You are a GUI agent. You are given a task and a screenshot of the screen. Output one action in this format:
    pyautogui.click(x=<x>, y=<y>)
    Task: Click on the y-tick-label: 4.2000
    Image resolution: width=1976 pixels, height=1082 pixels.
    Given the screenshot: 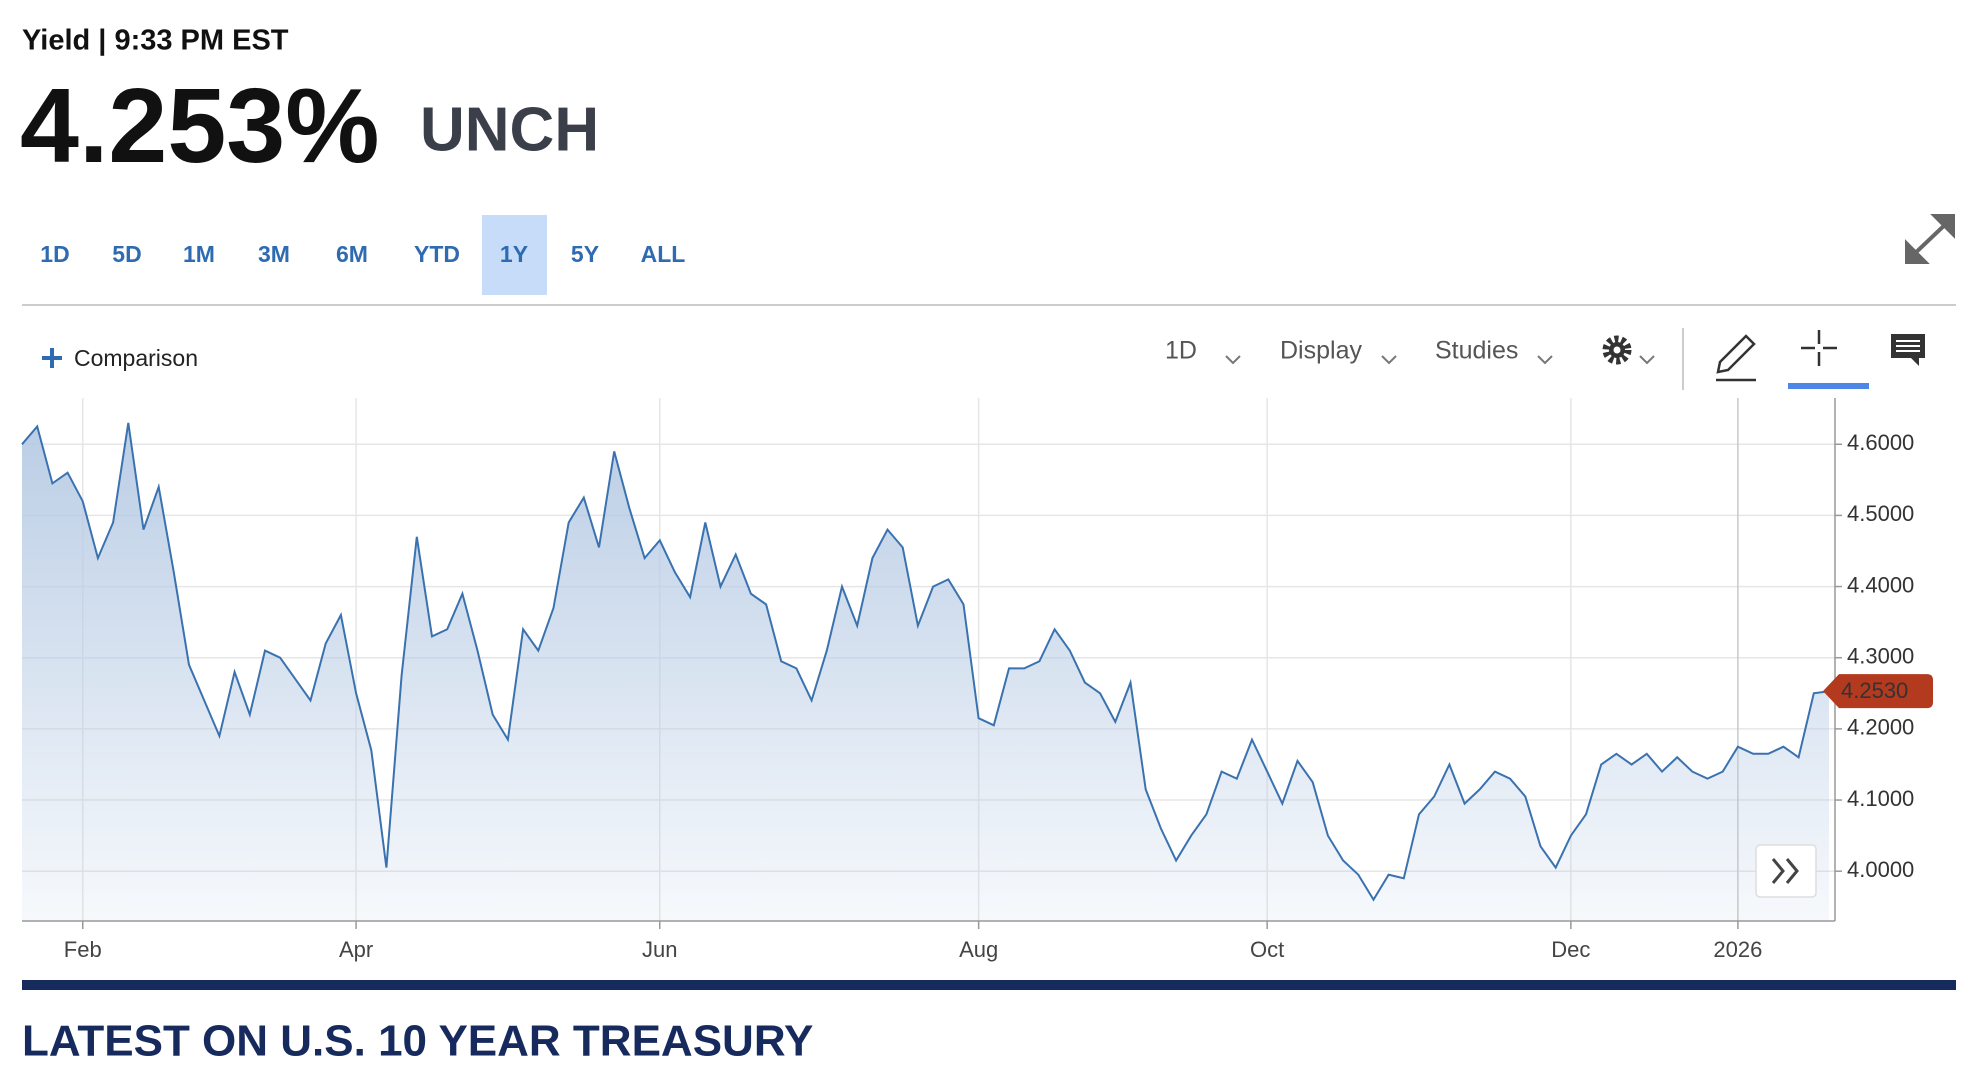 What is the action you would take?
    pyautogui.click(x=1880, y=727)
    